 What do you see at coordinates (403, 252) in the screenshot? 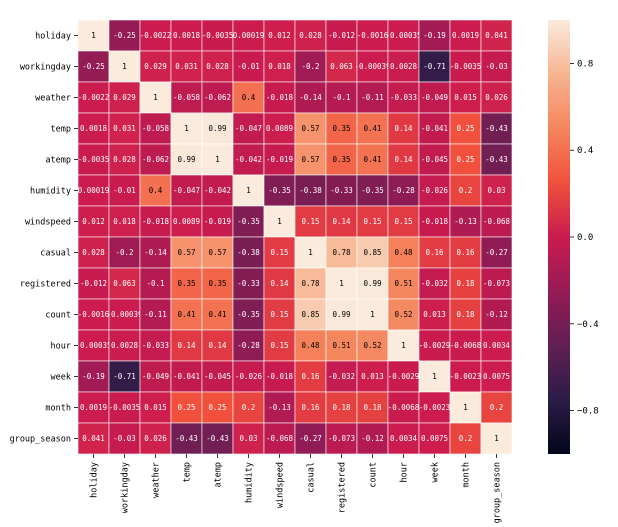
I see `heatmap-cell-value: 0.48` at bounding box center [403, 252].